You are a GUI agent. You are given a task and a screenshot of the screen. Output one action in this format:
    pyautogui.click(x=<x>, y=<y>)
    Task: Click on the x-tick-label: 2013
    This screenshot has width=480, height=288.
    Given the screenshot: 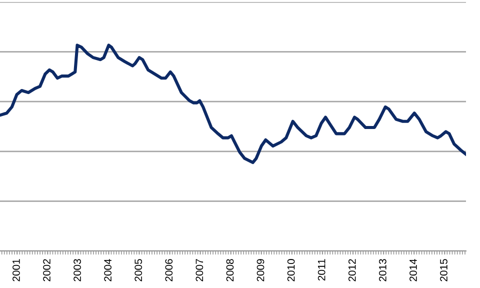 What is the action you would take?
    pyautogui.click(x=382, y=270)
    